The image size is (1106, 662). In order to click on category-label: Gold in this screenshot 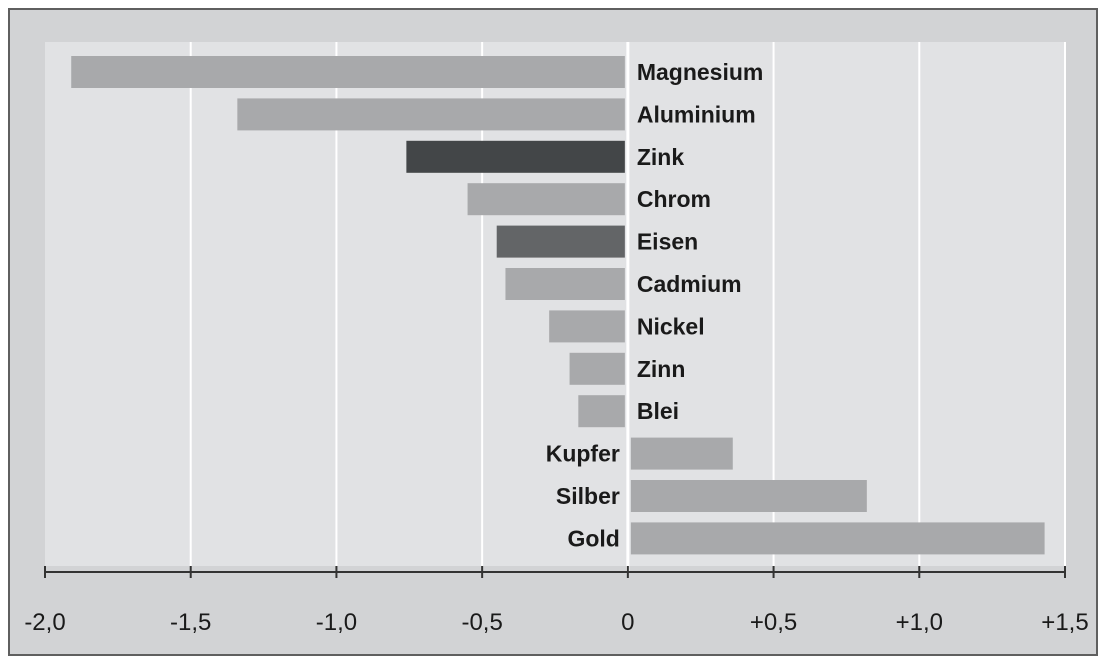, I will do `click(593, 538)`.